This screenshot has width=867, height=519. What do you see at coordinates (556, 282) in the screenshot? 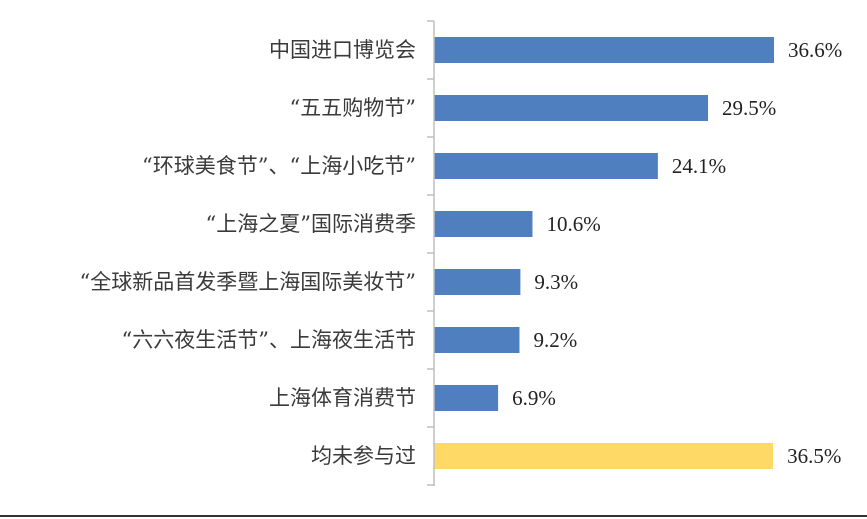
I see `value-label-4: 9.3%` at bounding box center [556, 282].